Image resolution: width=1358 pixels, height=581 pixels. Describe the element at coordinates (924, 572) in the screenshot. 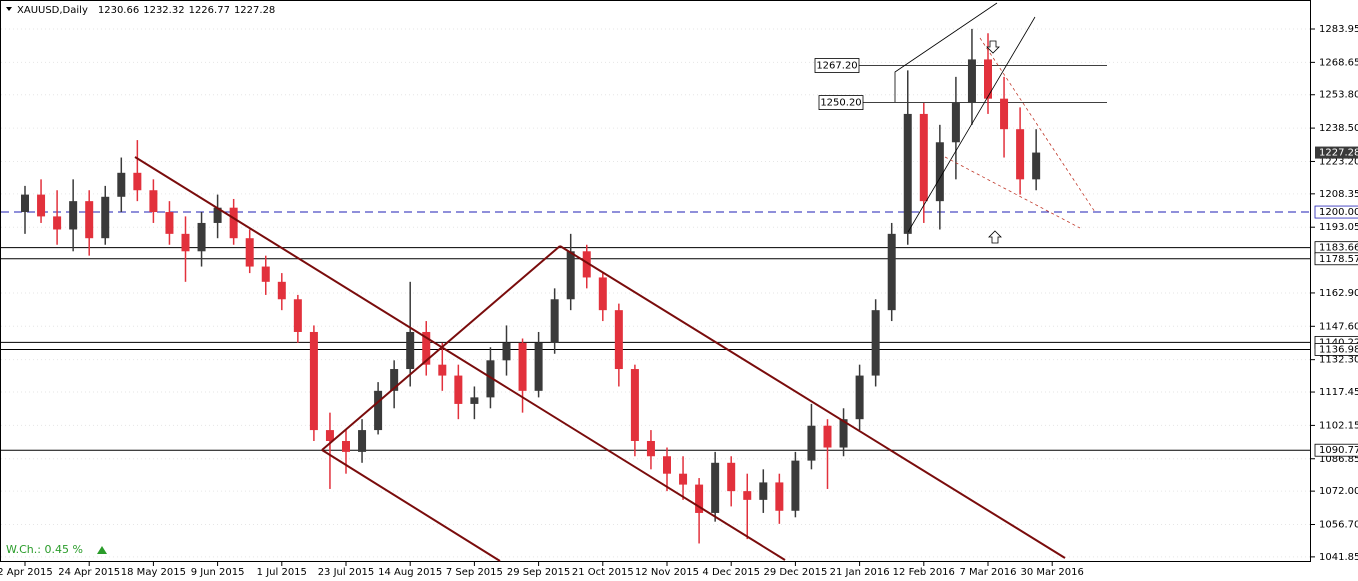

I see `x-tick-label: 12 Feb 2016` at that location.